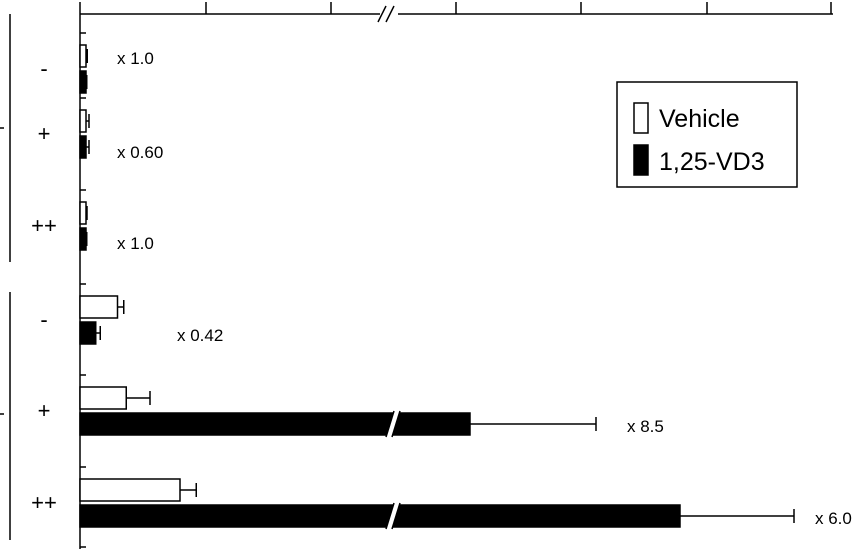 The height and width of the screenshot is (553, 863). Describe the element at coordinates (699, 119) in the screenshot. I see `legend-label-vehicle: Vehicle` at that location.